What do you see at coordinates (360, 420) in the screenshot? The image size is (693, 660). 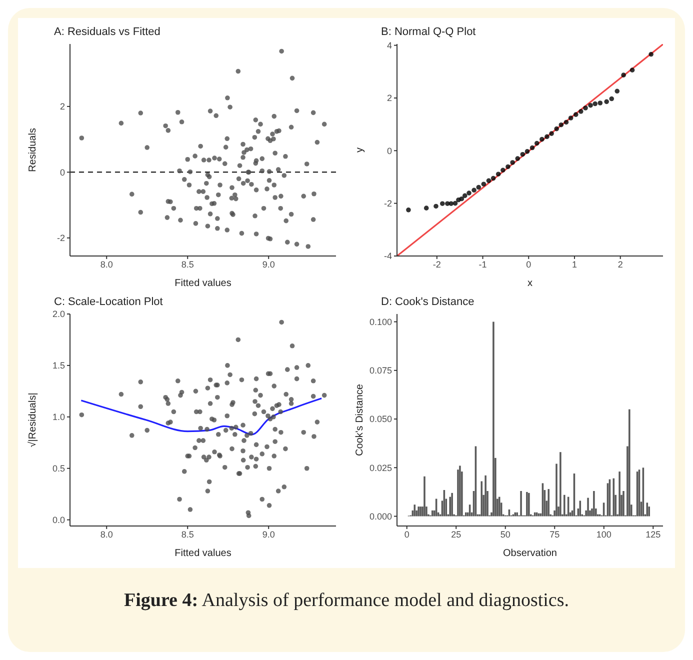 I see `y-axis-title: Cook's Distance` at bounding box center [360, 420].